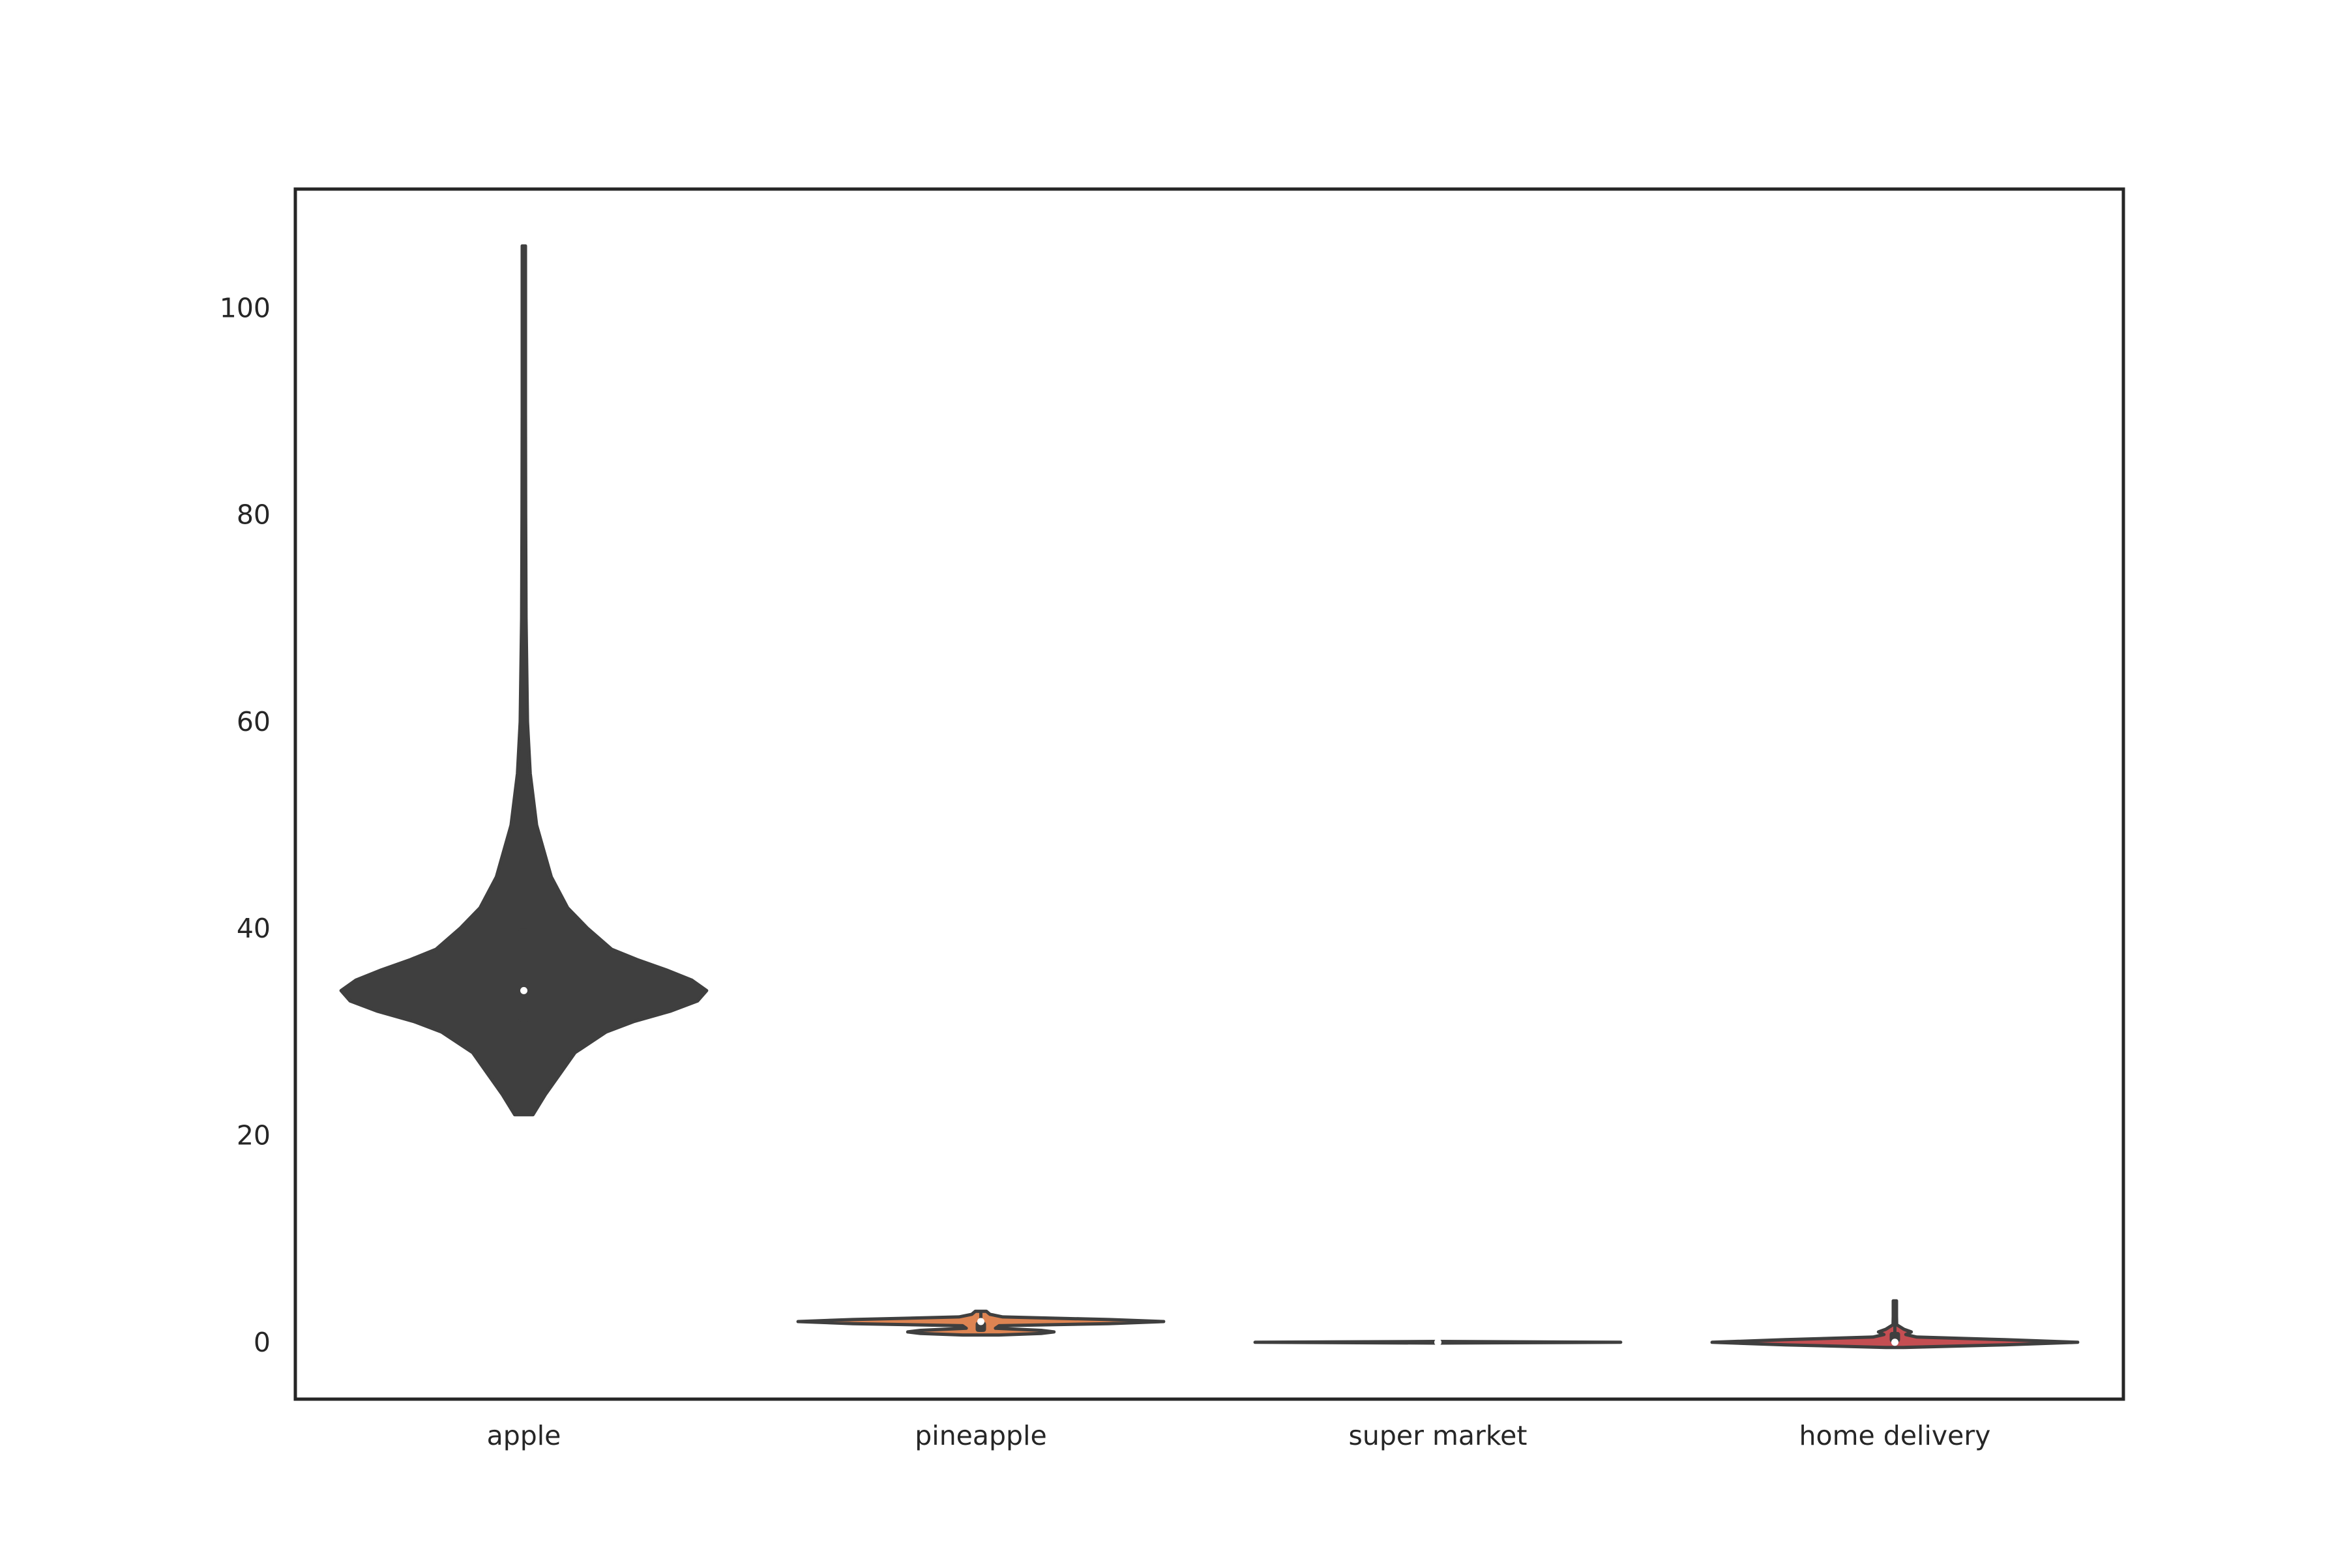 This screenshot has height=1568, width=2347. I want to click on y-tick-label: 0, so click(262, 1343).